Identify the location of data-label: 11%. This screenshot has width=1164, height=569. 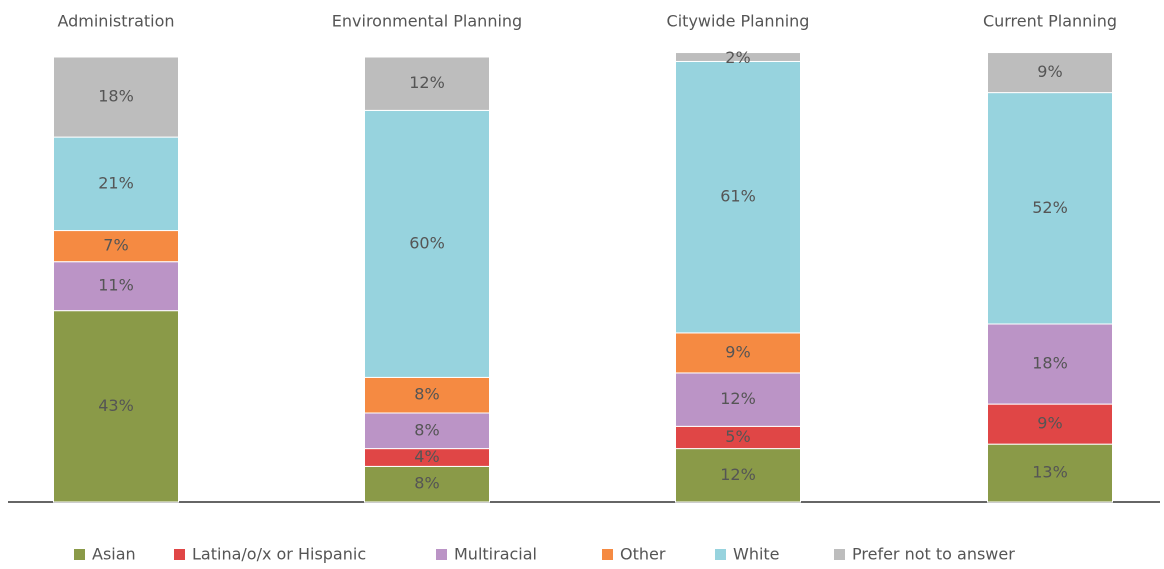
(116, 285).